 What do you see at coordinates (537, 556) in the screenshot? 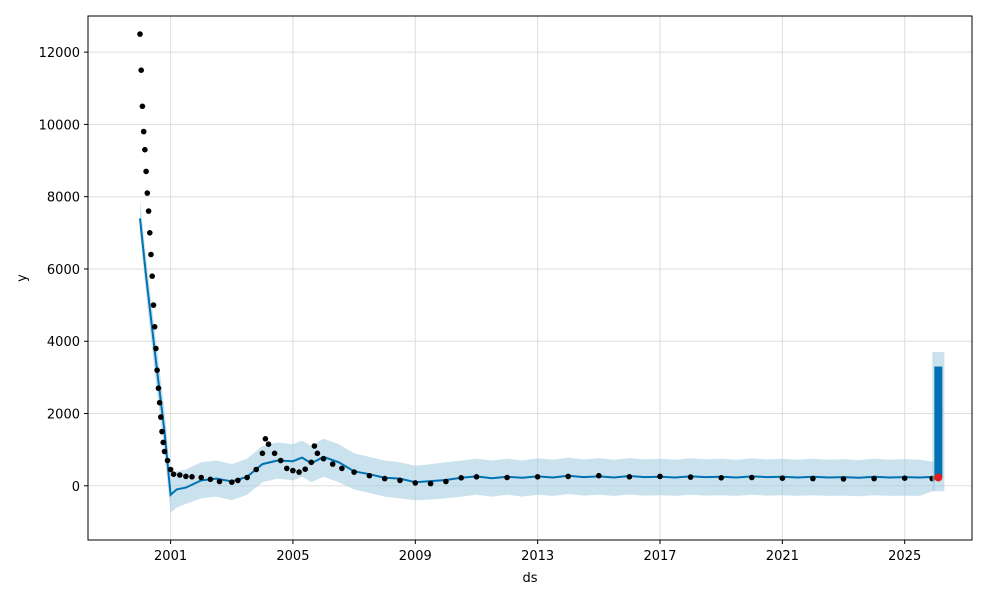
I see `x-tick-label: 2013` at bounding box center [537, 556].